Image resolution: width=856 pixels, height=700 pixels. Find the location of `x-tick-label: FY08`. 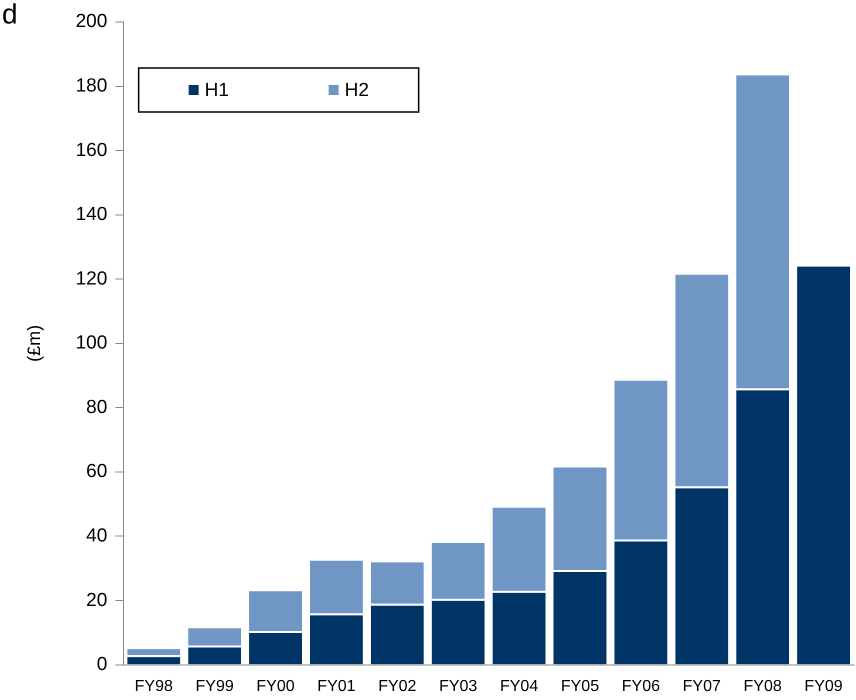

x-tick-label: FY08 is located at coordinates (763, 686).